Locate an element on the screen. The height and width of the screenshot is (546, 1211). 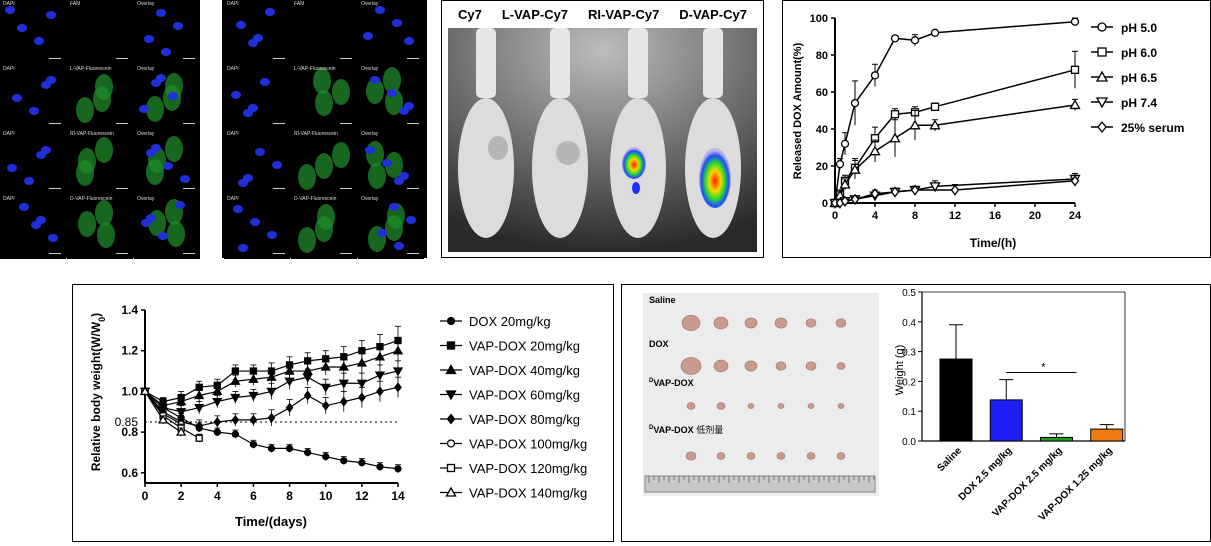
y-tick-label: 1.0 is located at coordinates (129, 391).